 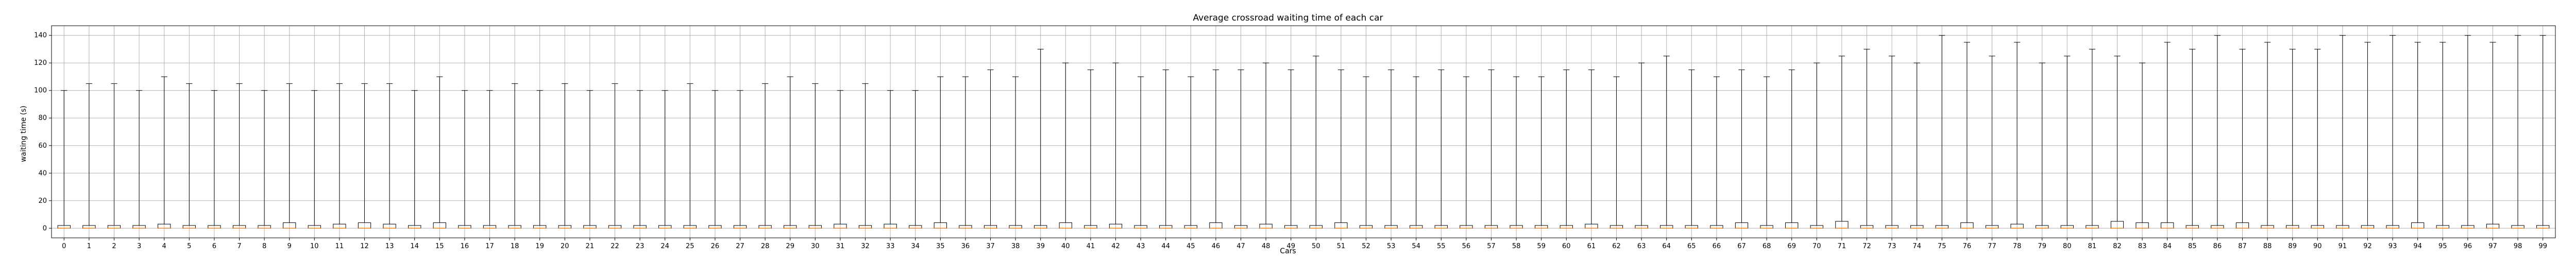 I want to click on x-tick-label: 73, so click(x=1892, y=246).